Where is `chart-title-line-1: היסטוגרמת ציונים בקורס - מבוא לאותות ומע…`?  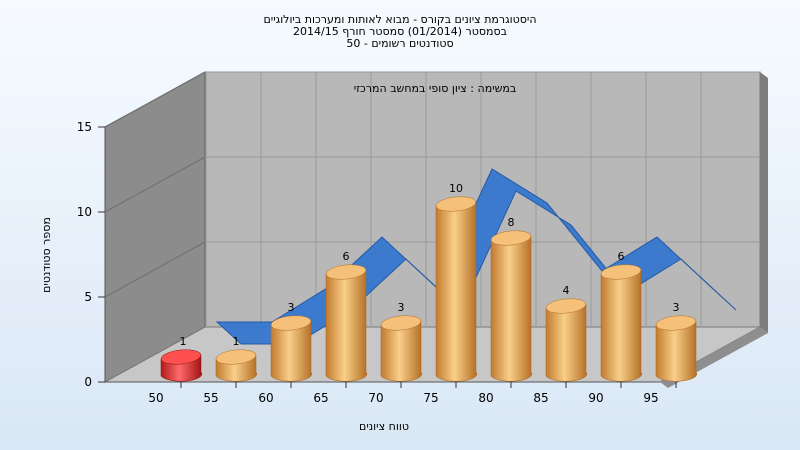 chart-title-line-1: היסטוגרמת ציונים בקורס - מבוא לאותות ומע… is located at coordinates (399, 19).